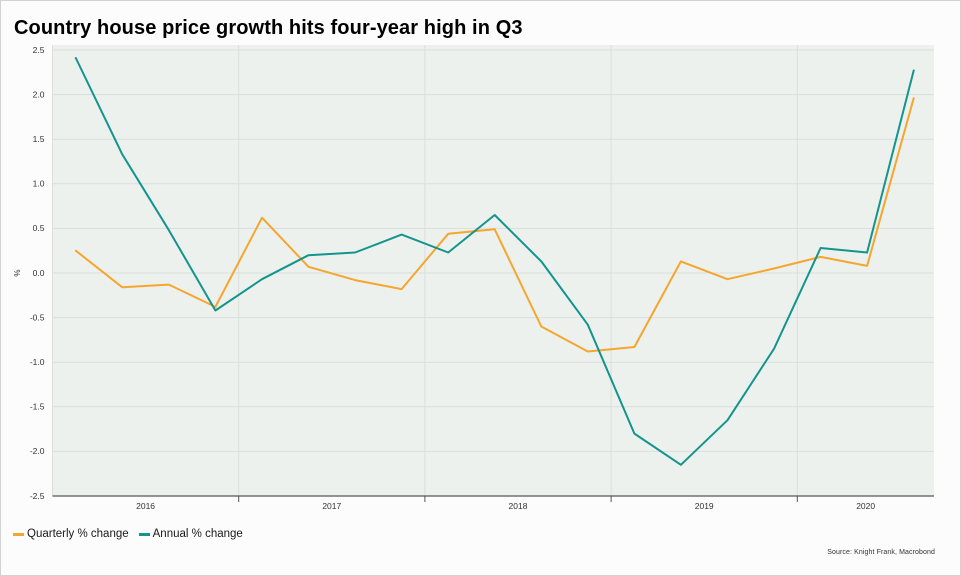  Describe the element at coordinates (39, 139) in the screenshot. I see `y-tick-label: 1.5` at that location.